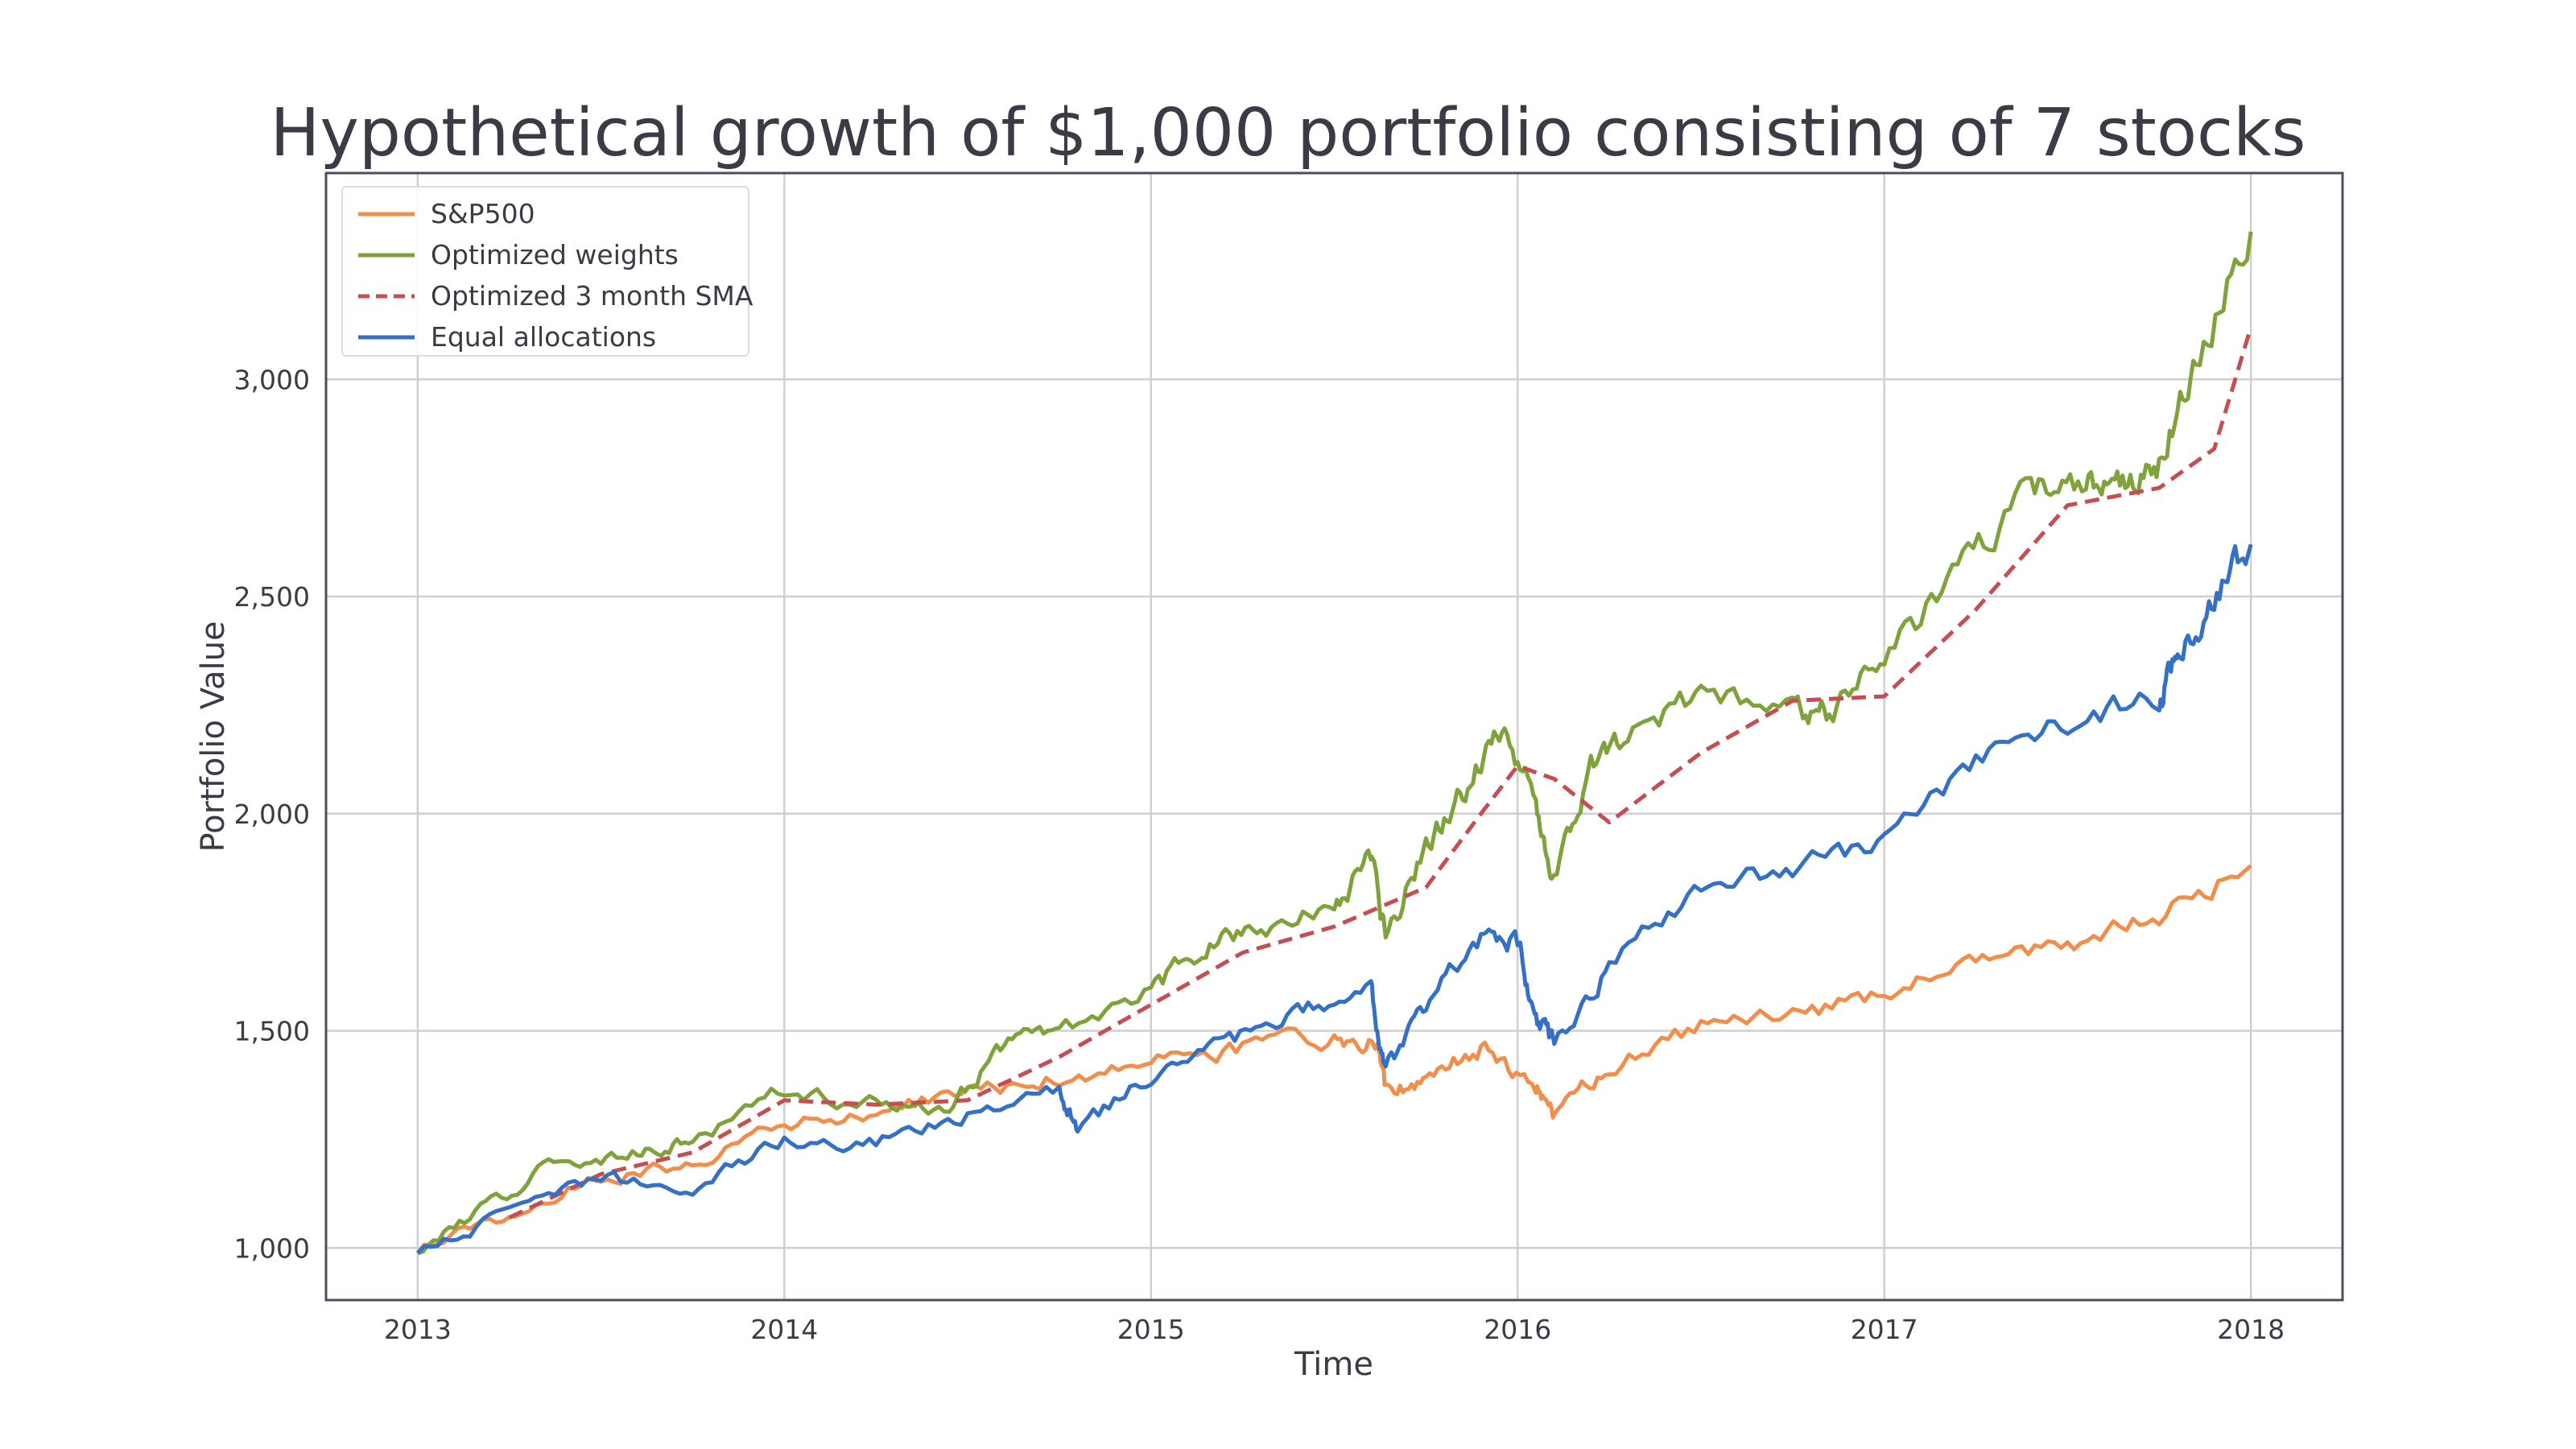  Describe the element at coordinates (555, 254) in the screenshot. I see `legend-label: Optimized weights` at that location.